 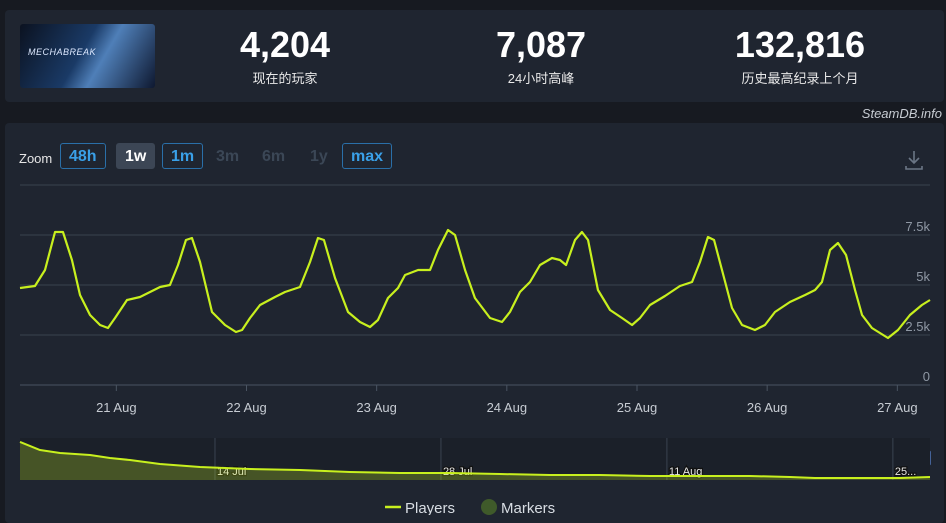 I want to click on x-tick-label: 21 Aug, so click(x=116, y=407).